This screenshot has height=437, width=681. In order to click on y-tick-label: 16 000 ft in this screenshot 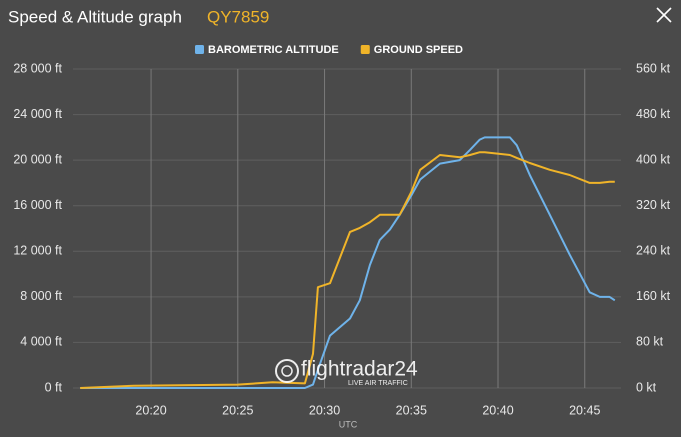, I will do `click(37, 205)`.